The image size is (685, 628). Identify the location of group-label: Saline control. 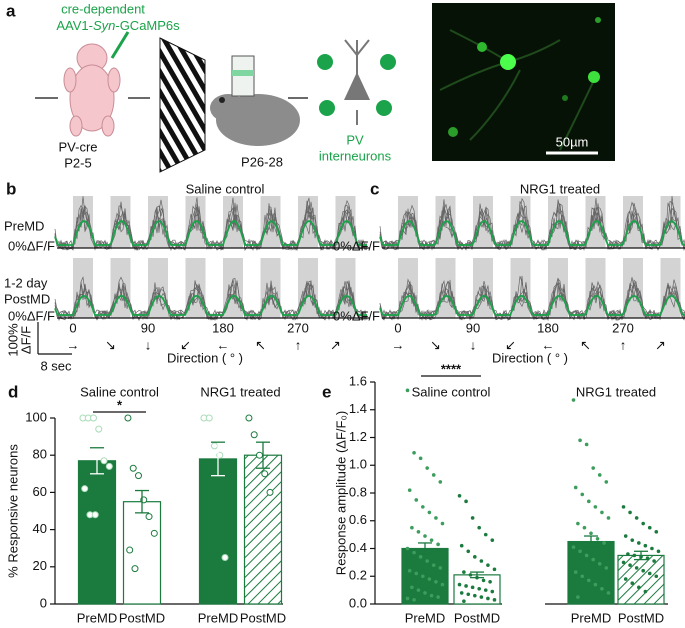
(451, 391).